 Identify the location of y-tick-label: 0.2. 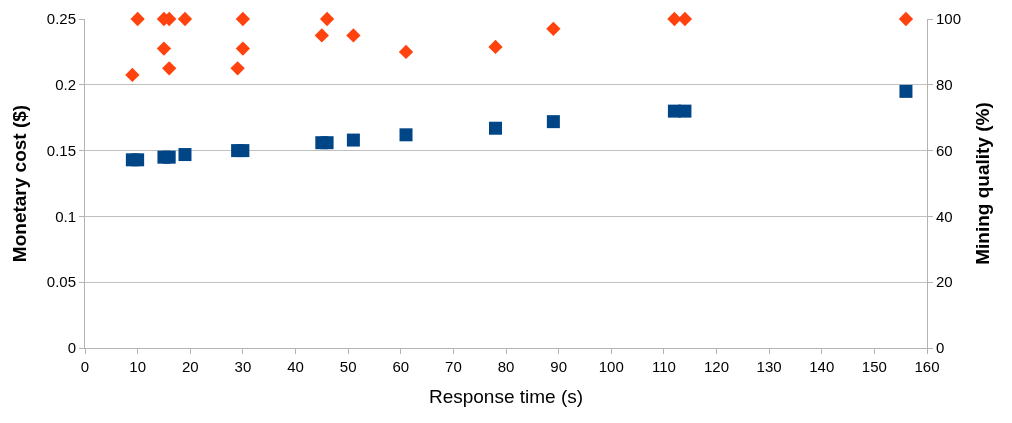
(65, 85).